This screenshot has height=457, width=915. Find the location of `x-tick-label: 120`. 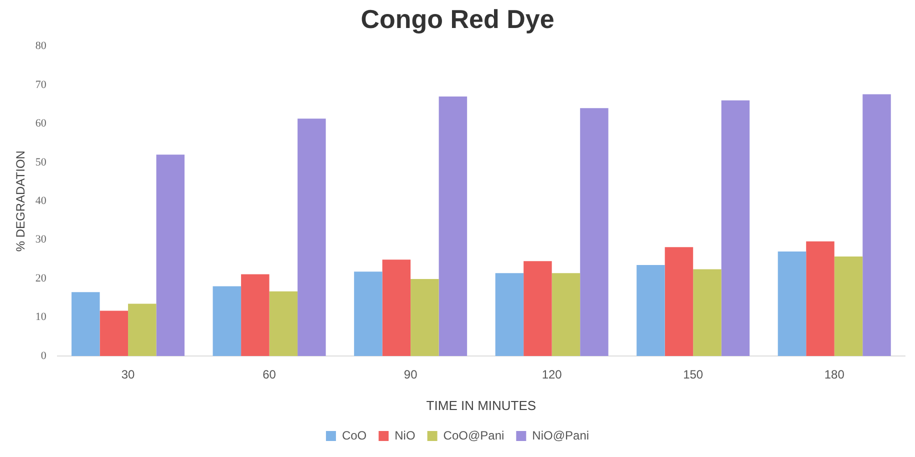

x-tick-label: 120 is located at coordinates (552, 375).